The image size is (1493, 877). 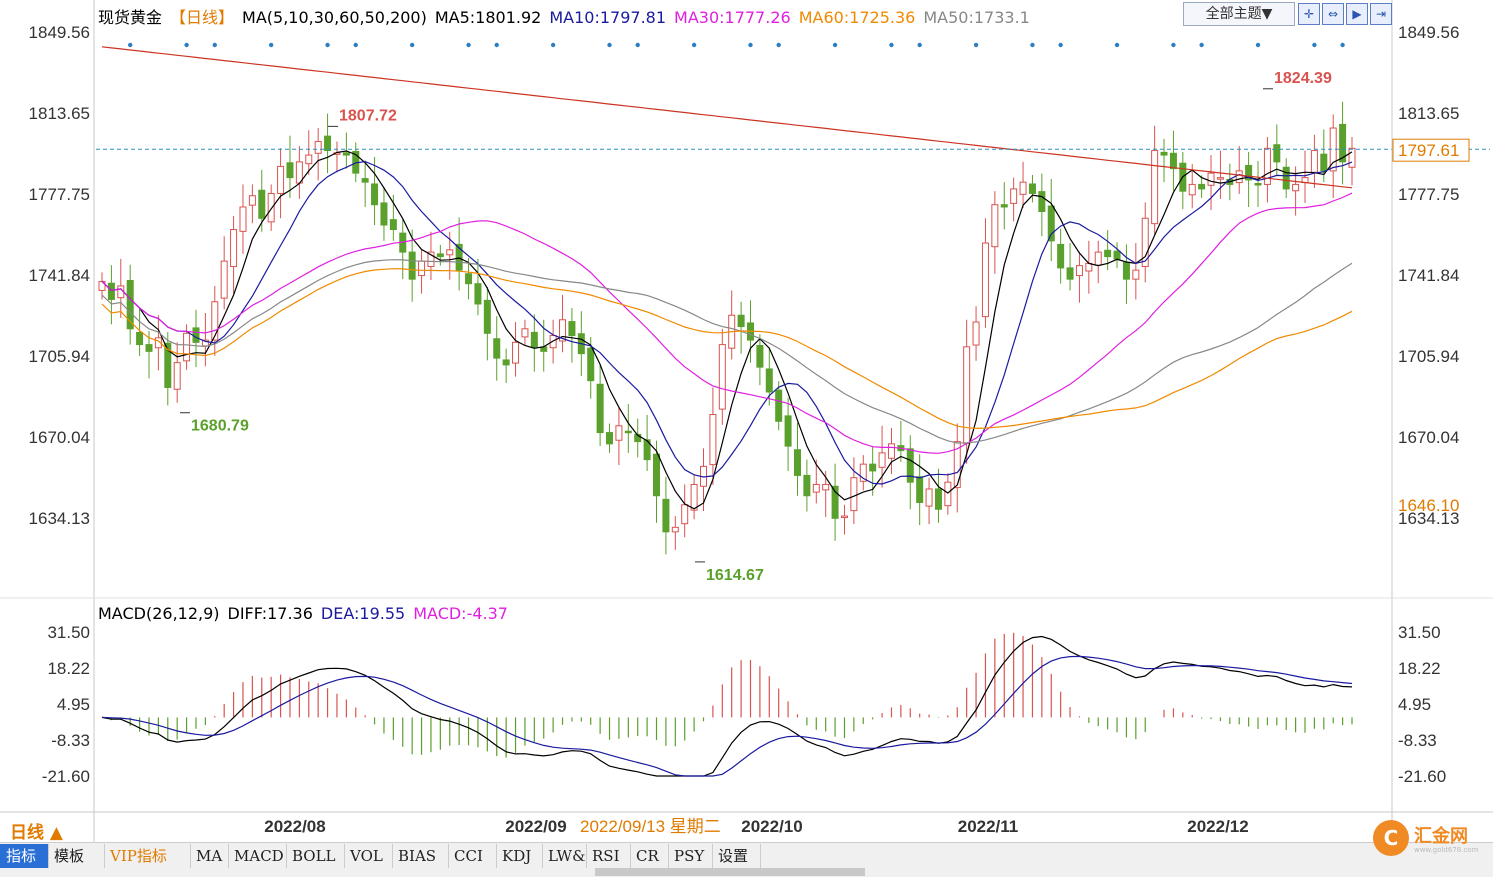 I want to click on tab-4: MACD, so click(x=257, y=856).